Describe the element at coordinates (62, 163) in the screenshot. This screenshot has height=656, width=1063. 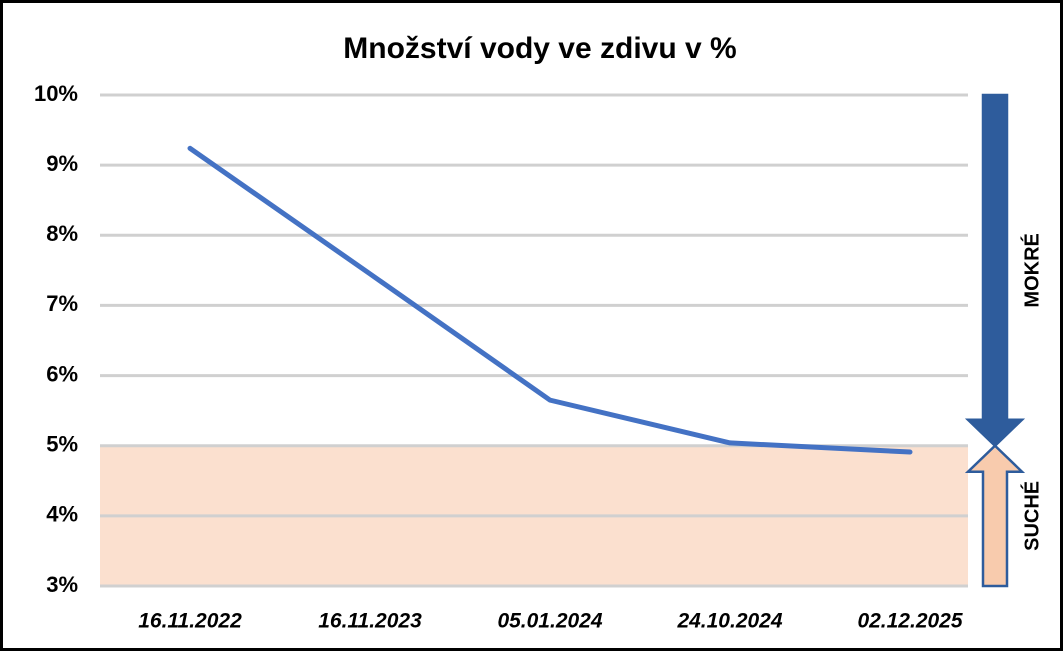
I see `y-tick-label: 9%` at that location.